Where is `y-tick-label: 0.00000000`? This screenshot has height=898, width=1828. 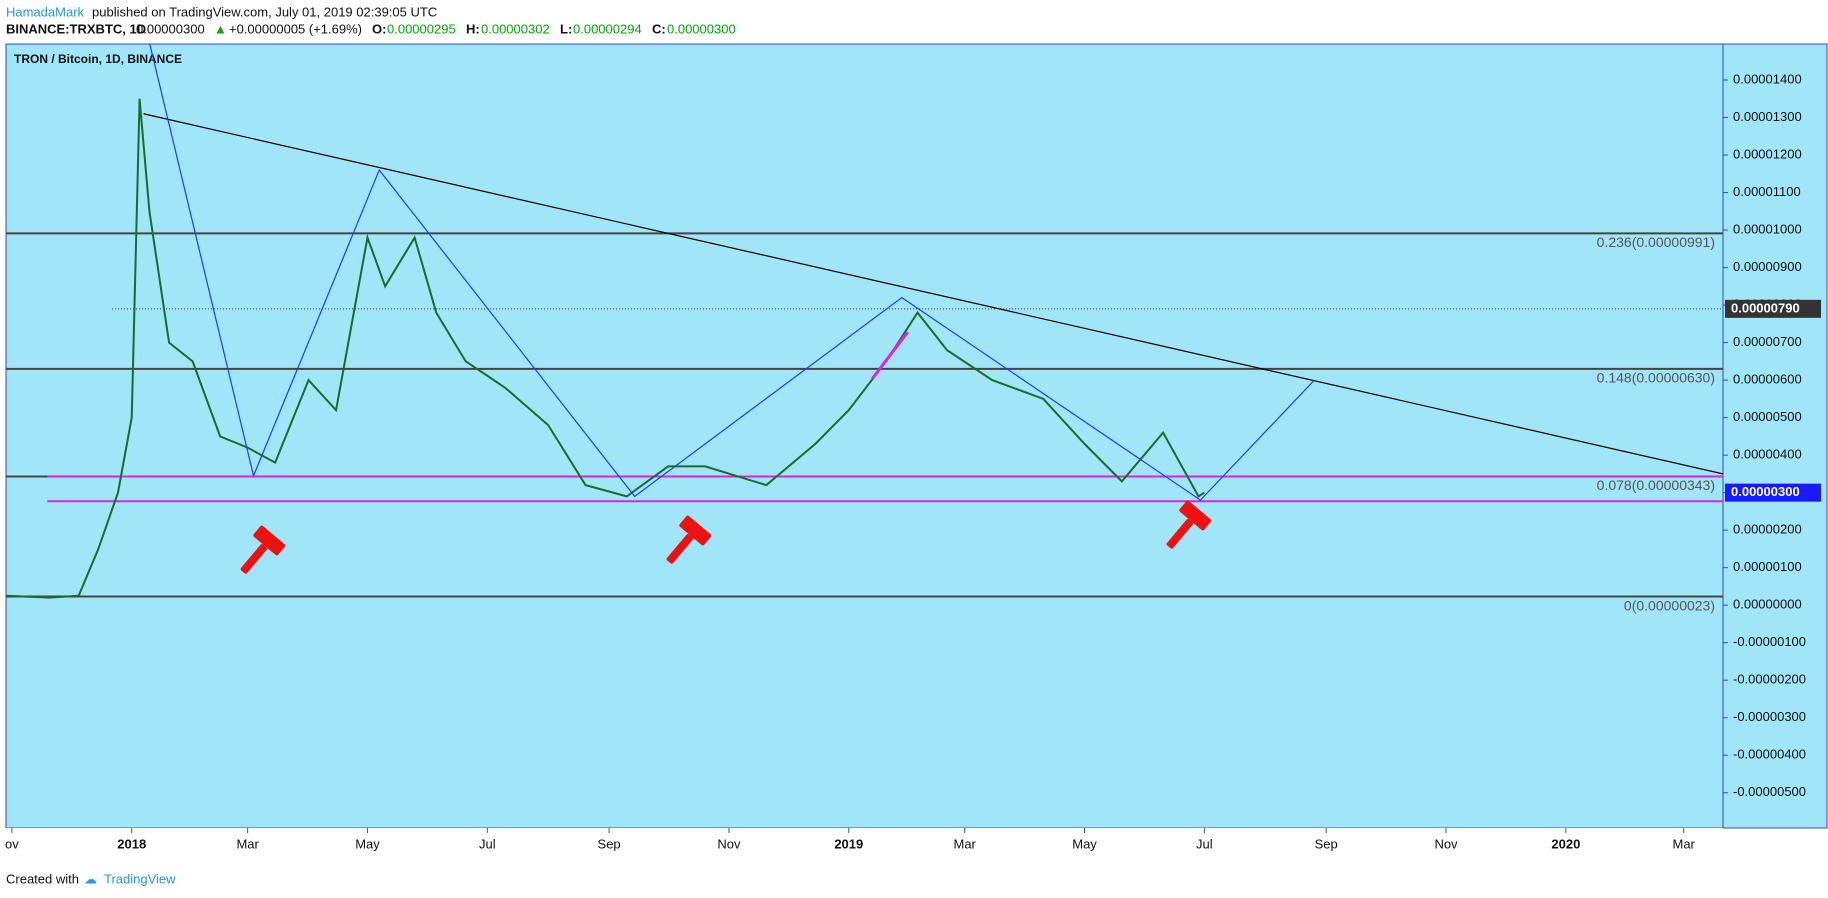 y-tick-label: 0.00000000 is located at coordinates (1767, 604).